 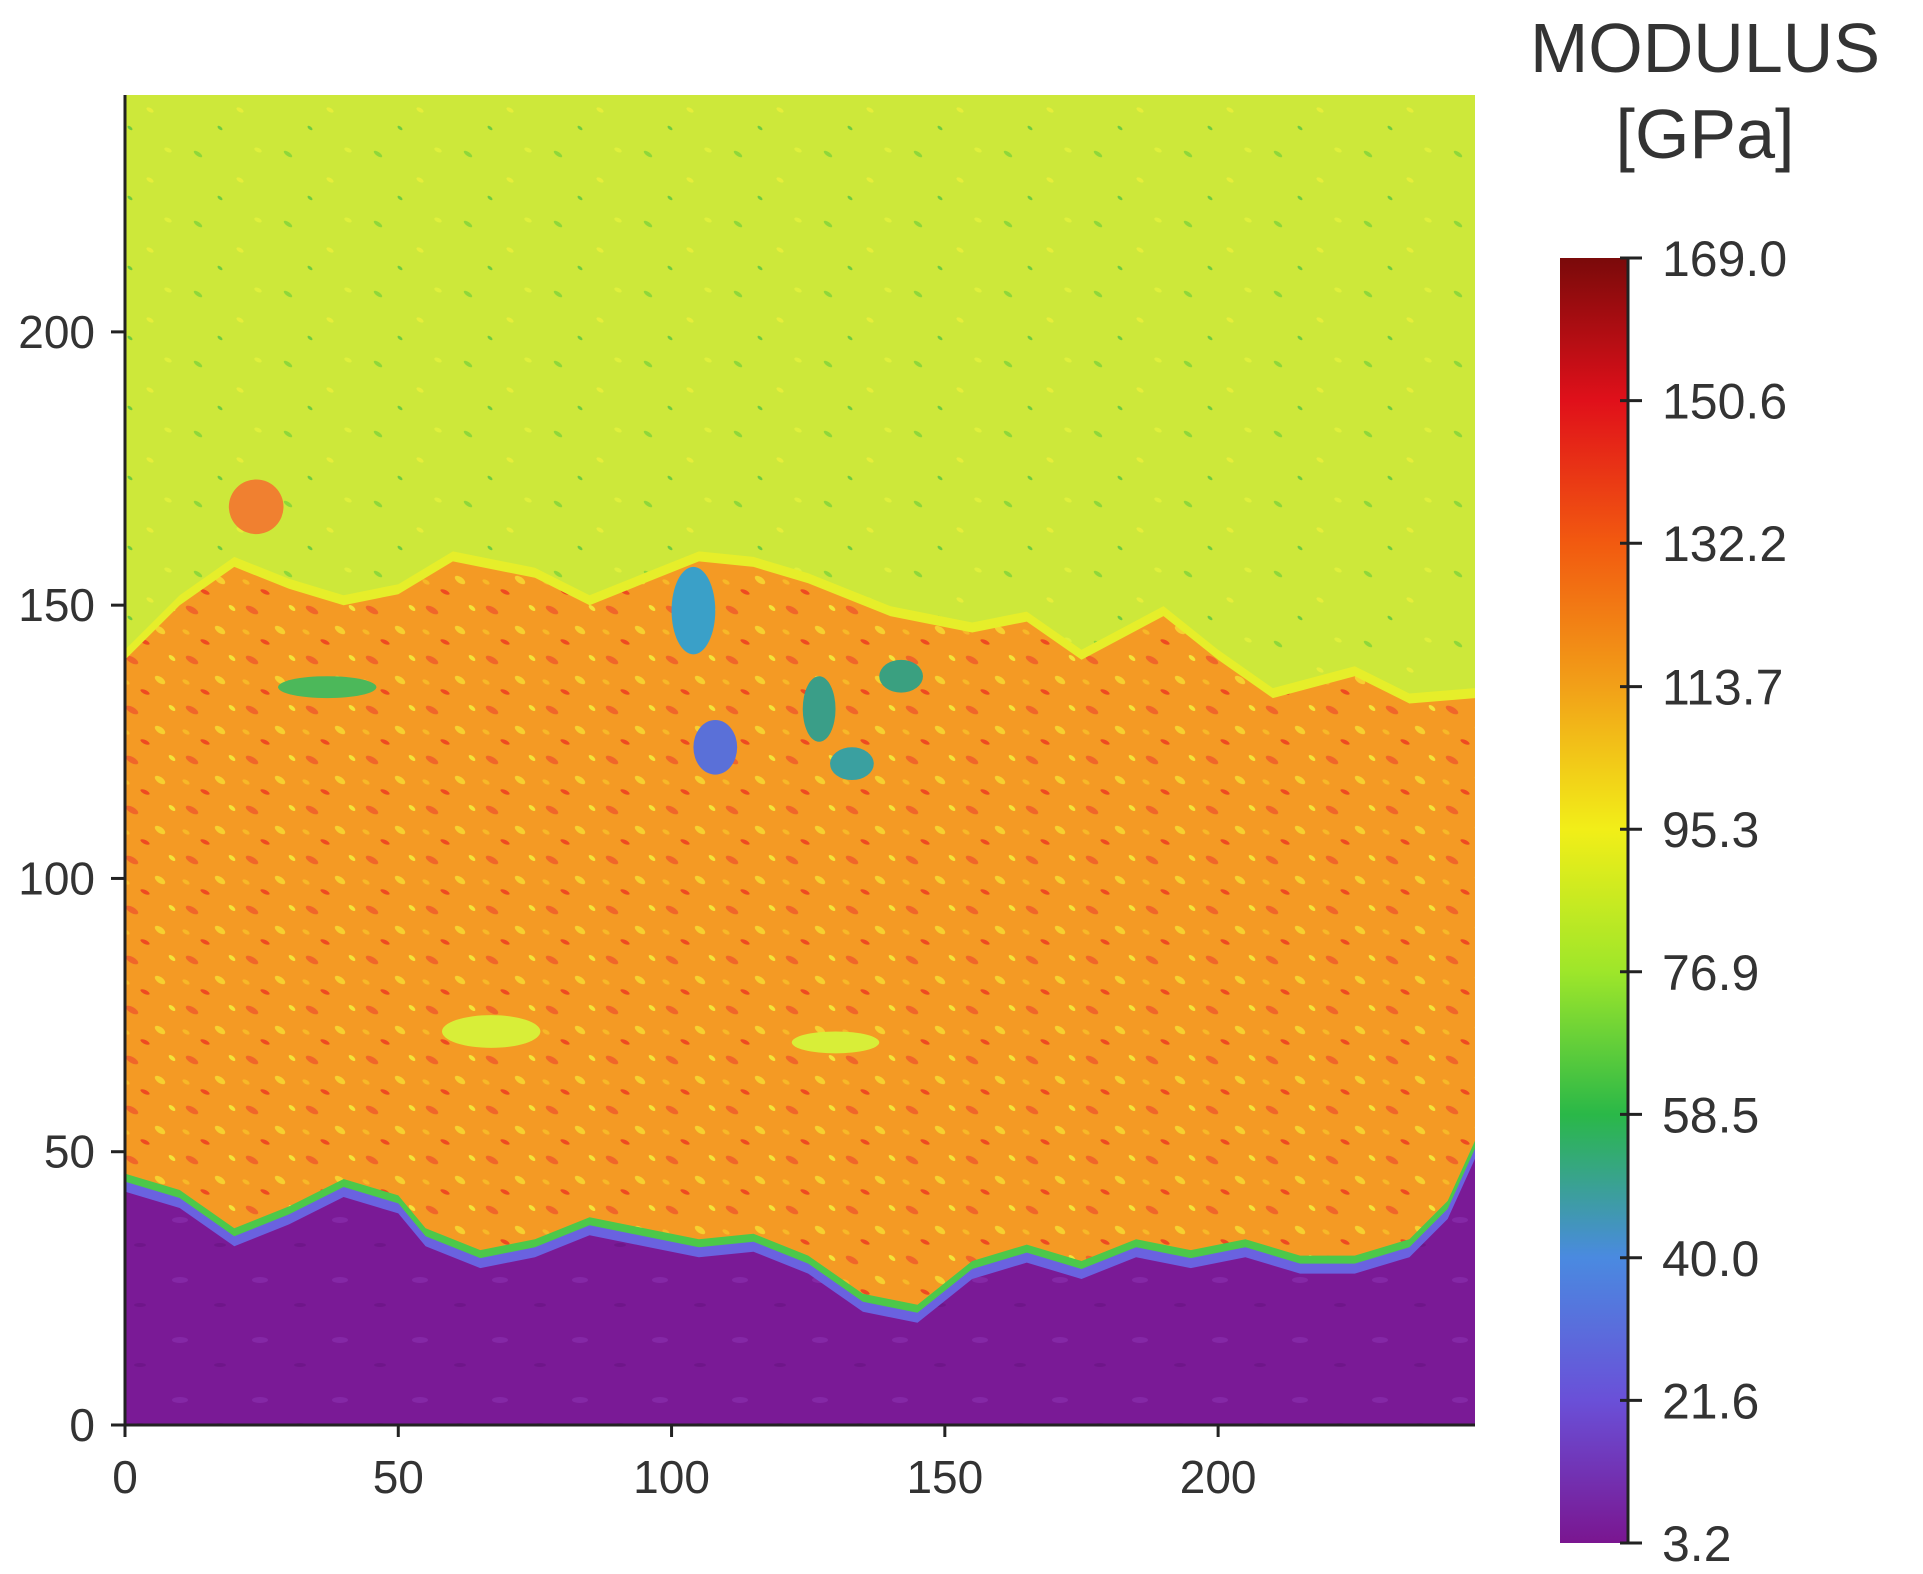 I want to click on x-axis-ticks: 0 50 100 150 200, so click(x=684, y=1464).